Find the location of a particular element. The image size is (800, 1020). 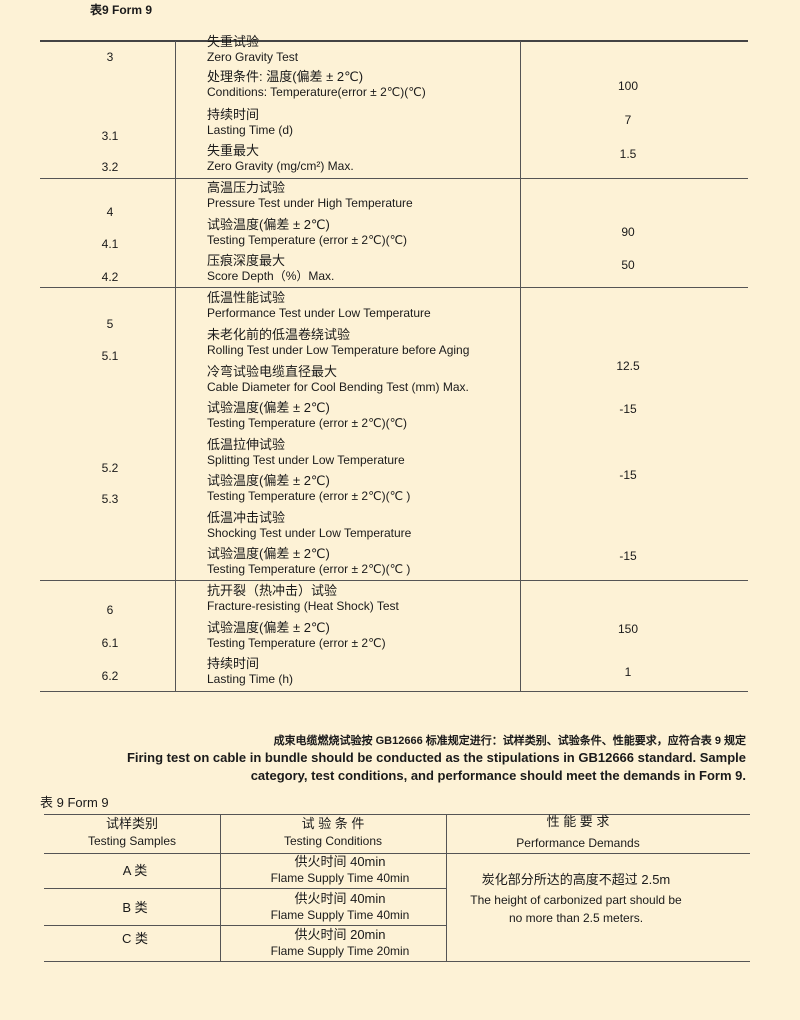

top-caption: 表9 Form 9 is located at coordinates (121, 10).